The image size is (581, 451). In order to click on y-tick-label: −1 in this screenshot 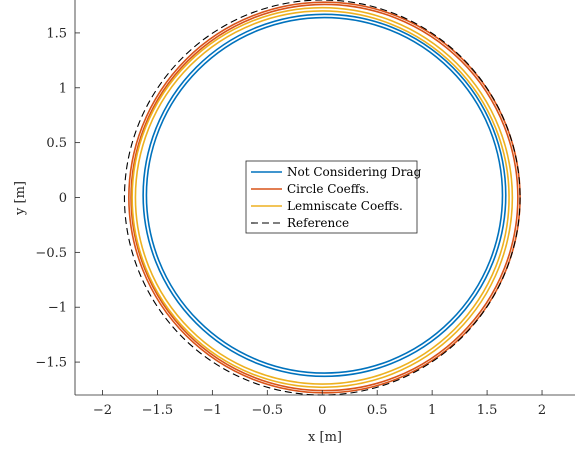, I will do `click(57, 308)`.